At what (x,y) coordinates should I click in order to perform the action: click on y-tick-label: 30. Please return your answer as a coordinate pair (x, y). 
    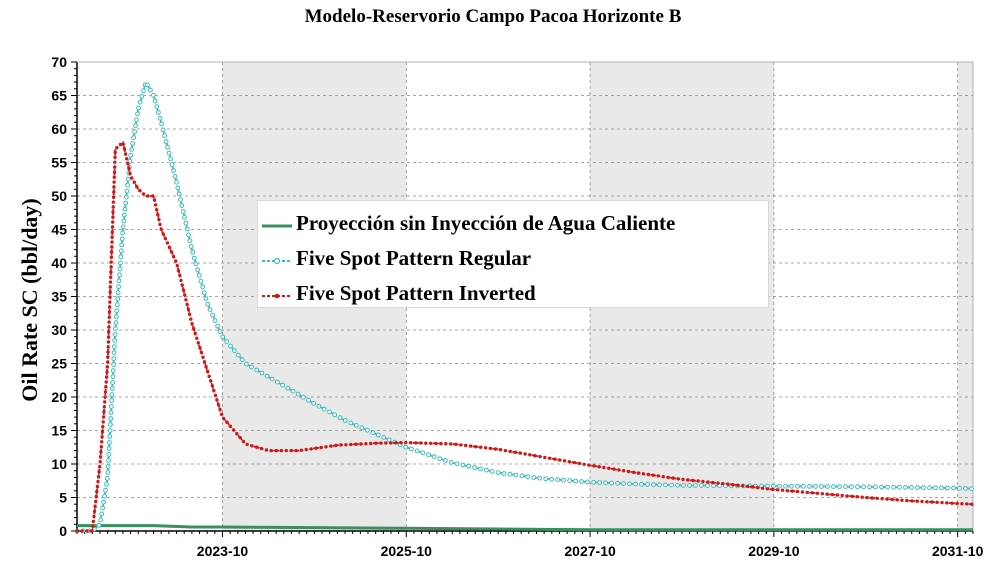
    Looking at the image, I should click on (59, 330).